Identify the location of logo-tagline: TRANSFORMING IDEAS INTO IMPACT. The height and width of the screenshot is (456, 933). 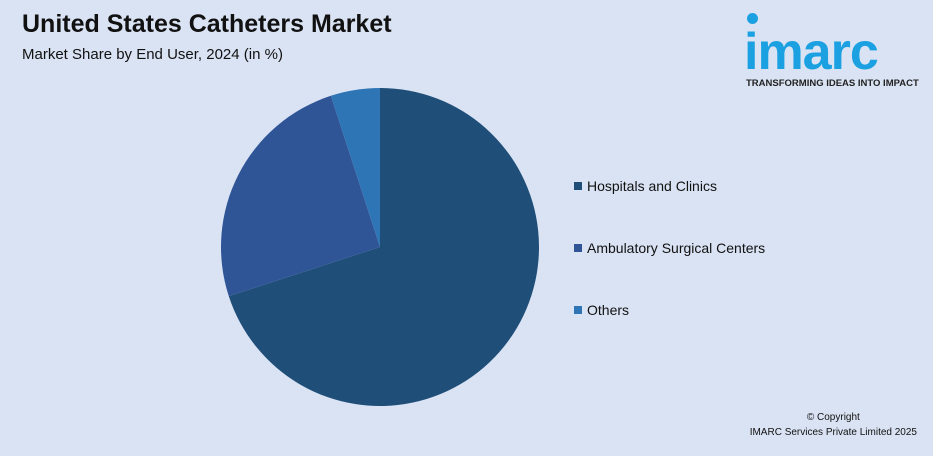
(832, 83).